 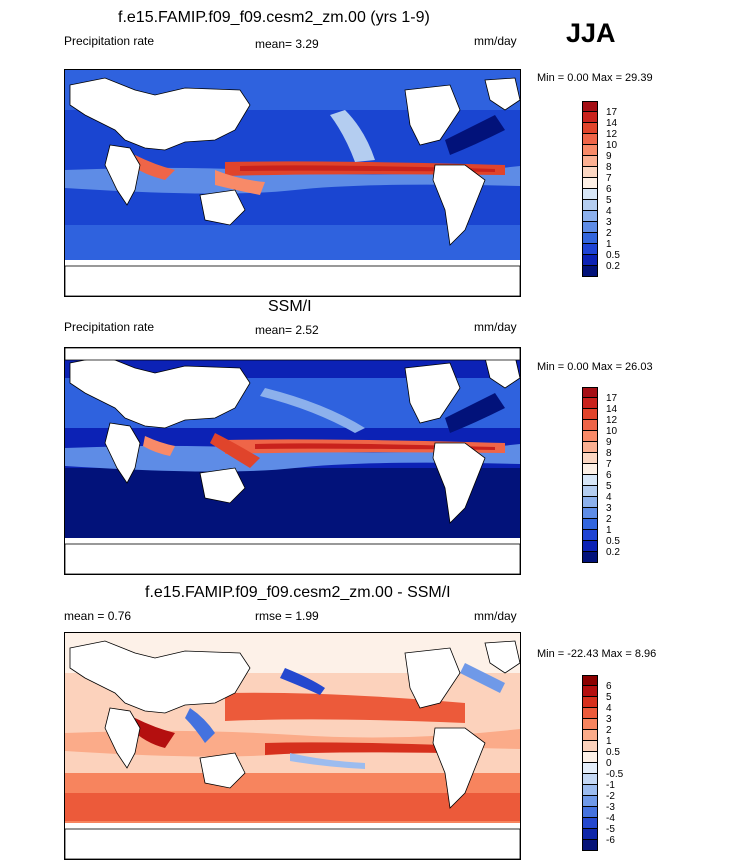 I want to click on min-max-label: Min = -22.43 Max = 8.96, so click(x=597, y=654).